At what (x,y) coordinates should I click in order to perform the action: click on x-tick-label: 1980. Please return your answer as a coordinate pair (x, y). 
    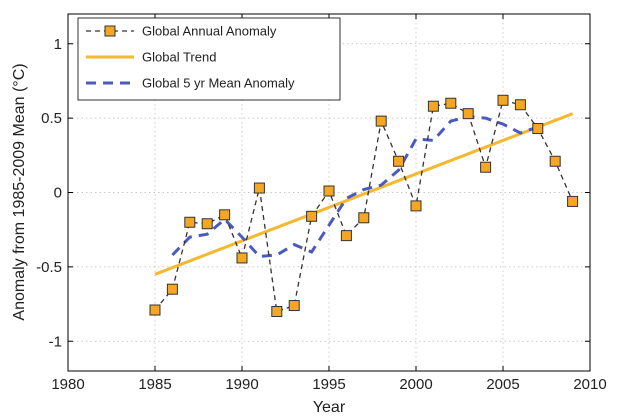
    Looking at the image, I should click on (67, 384).